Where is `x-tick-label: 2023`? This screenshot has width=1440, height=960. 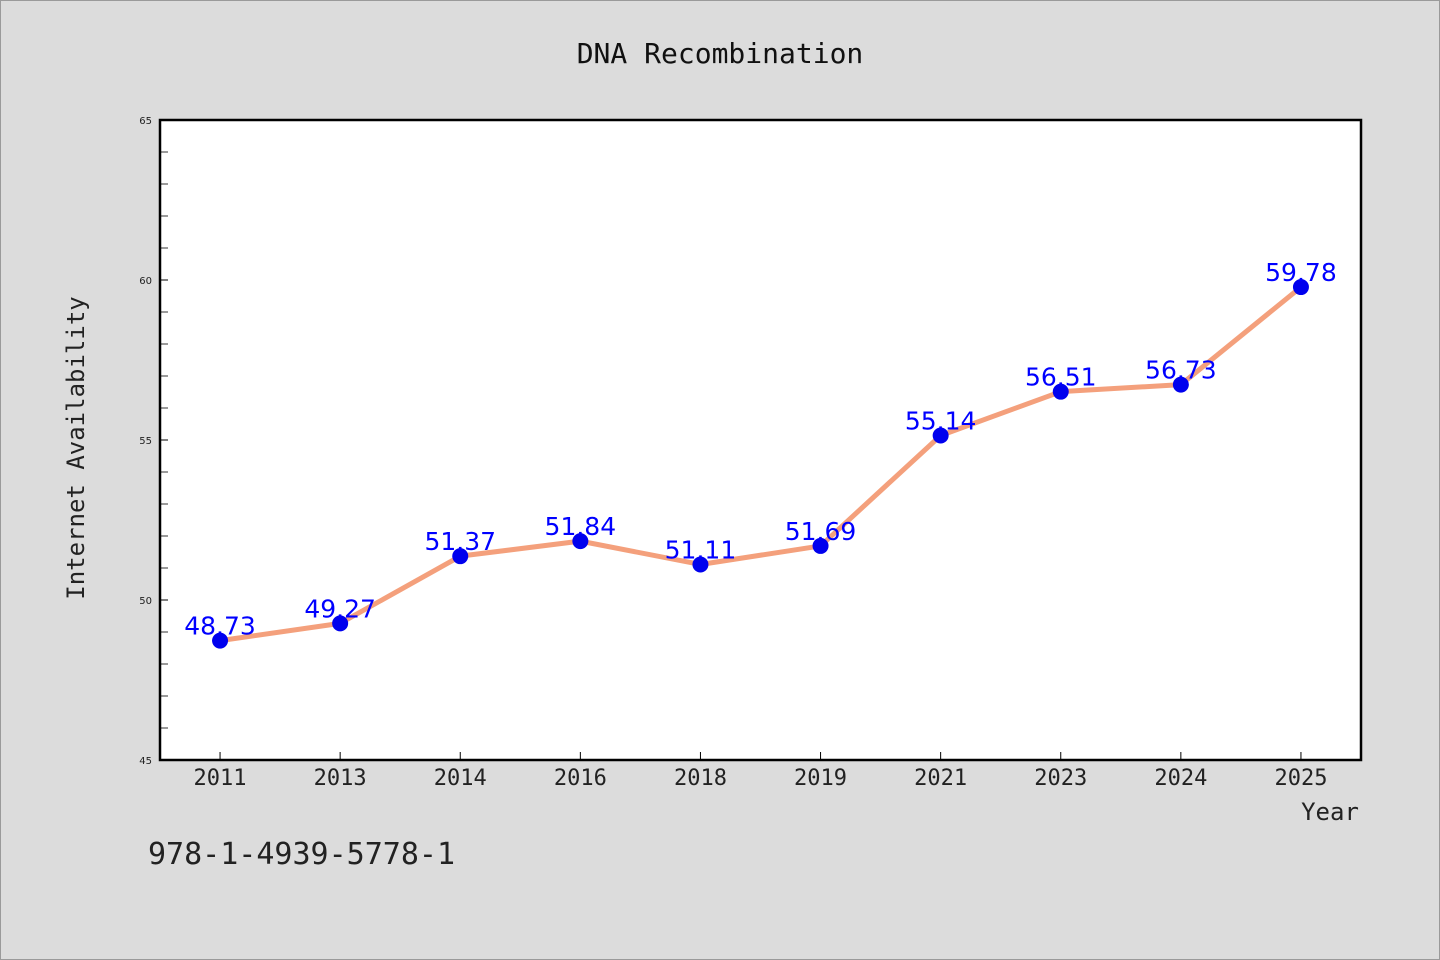
x-tick-label: 2023 is located at coordinates (1060, 778).